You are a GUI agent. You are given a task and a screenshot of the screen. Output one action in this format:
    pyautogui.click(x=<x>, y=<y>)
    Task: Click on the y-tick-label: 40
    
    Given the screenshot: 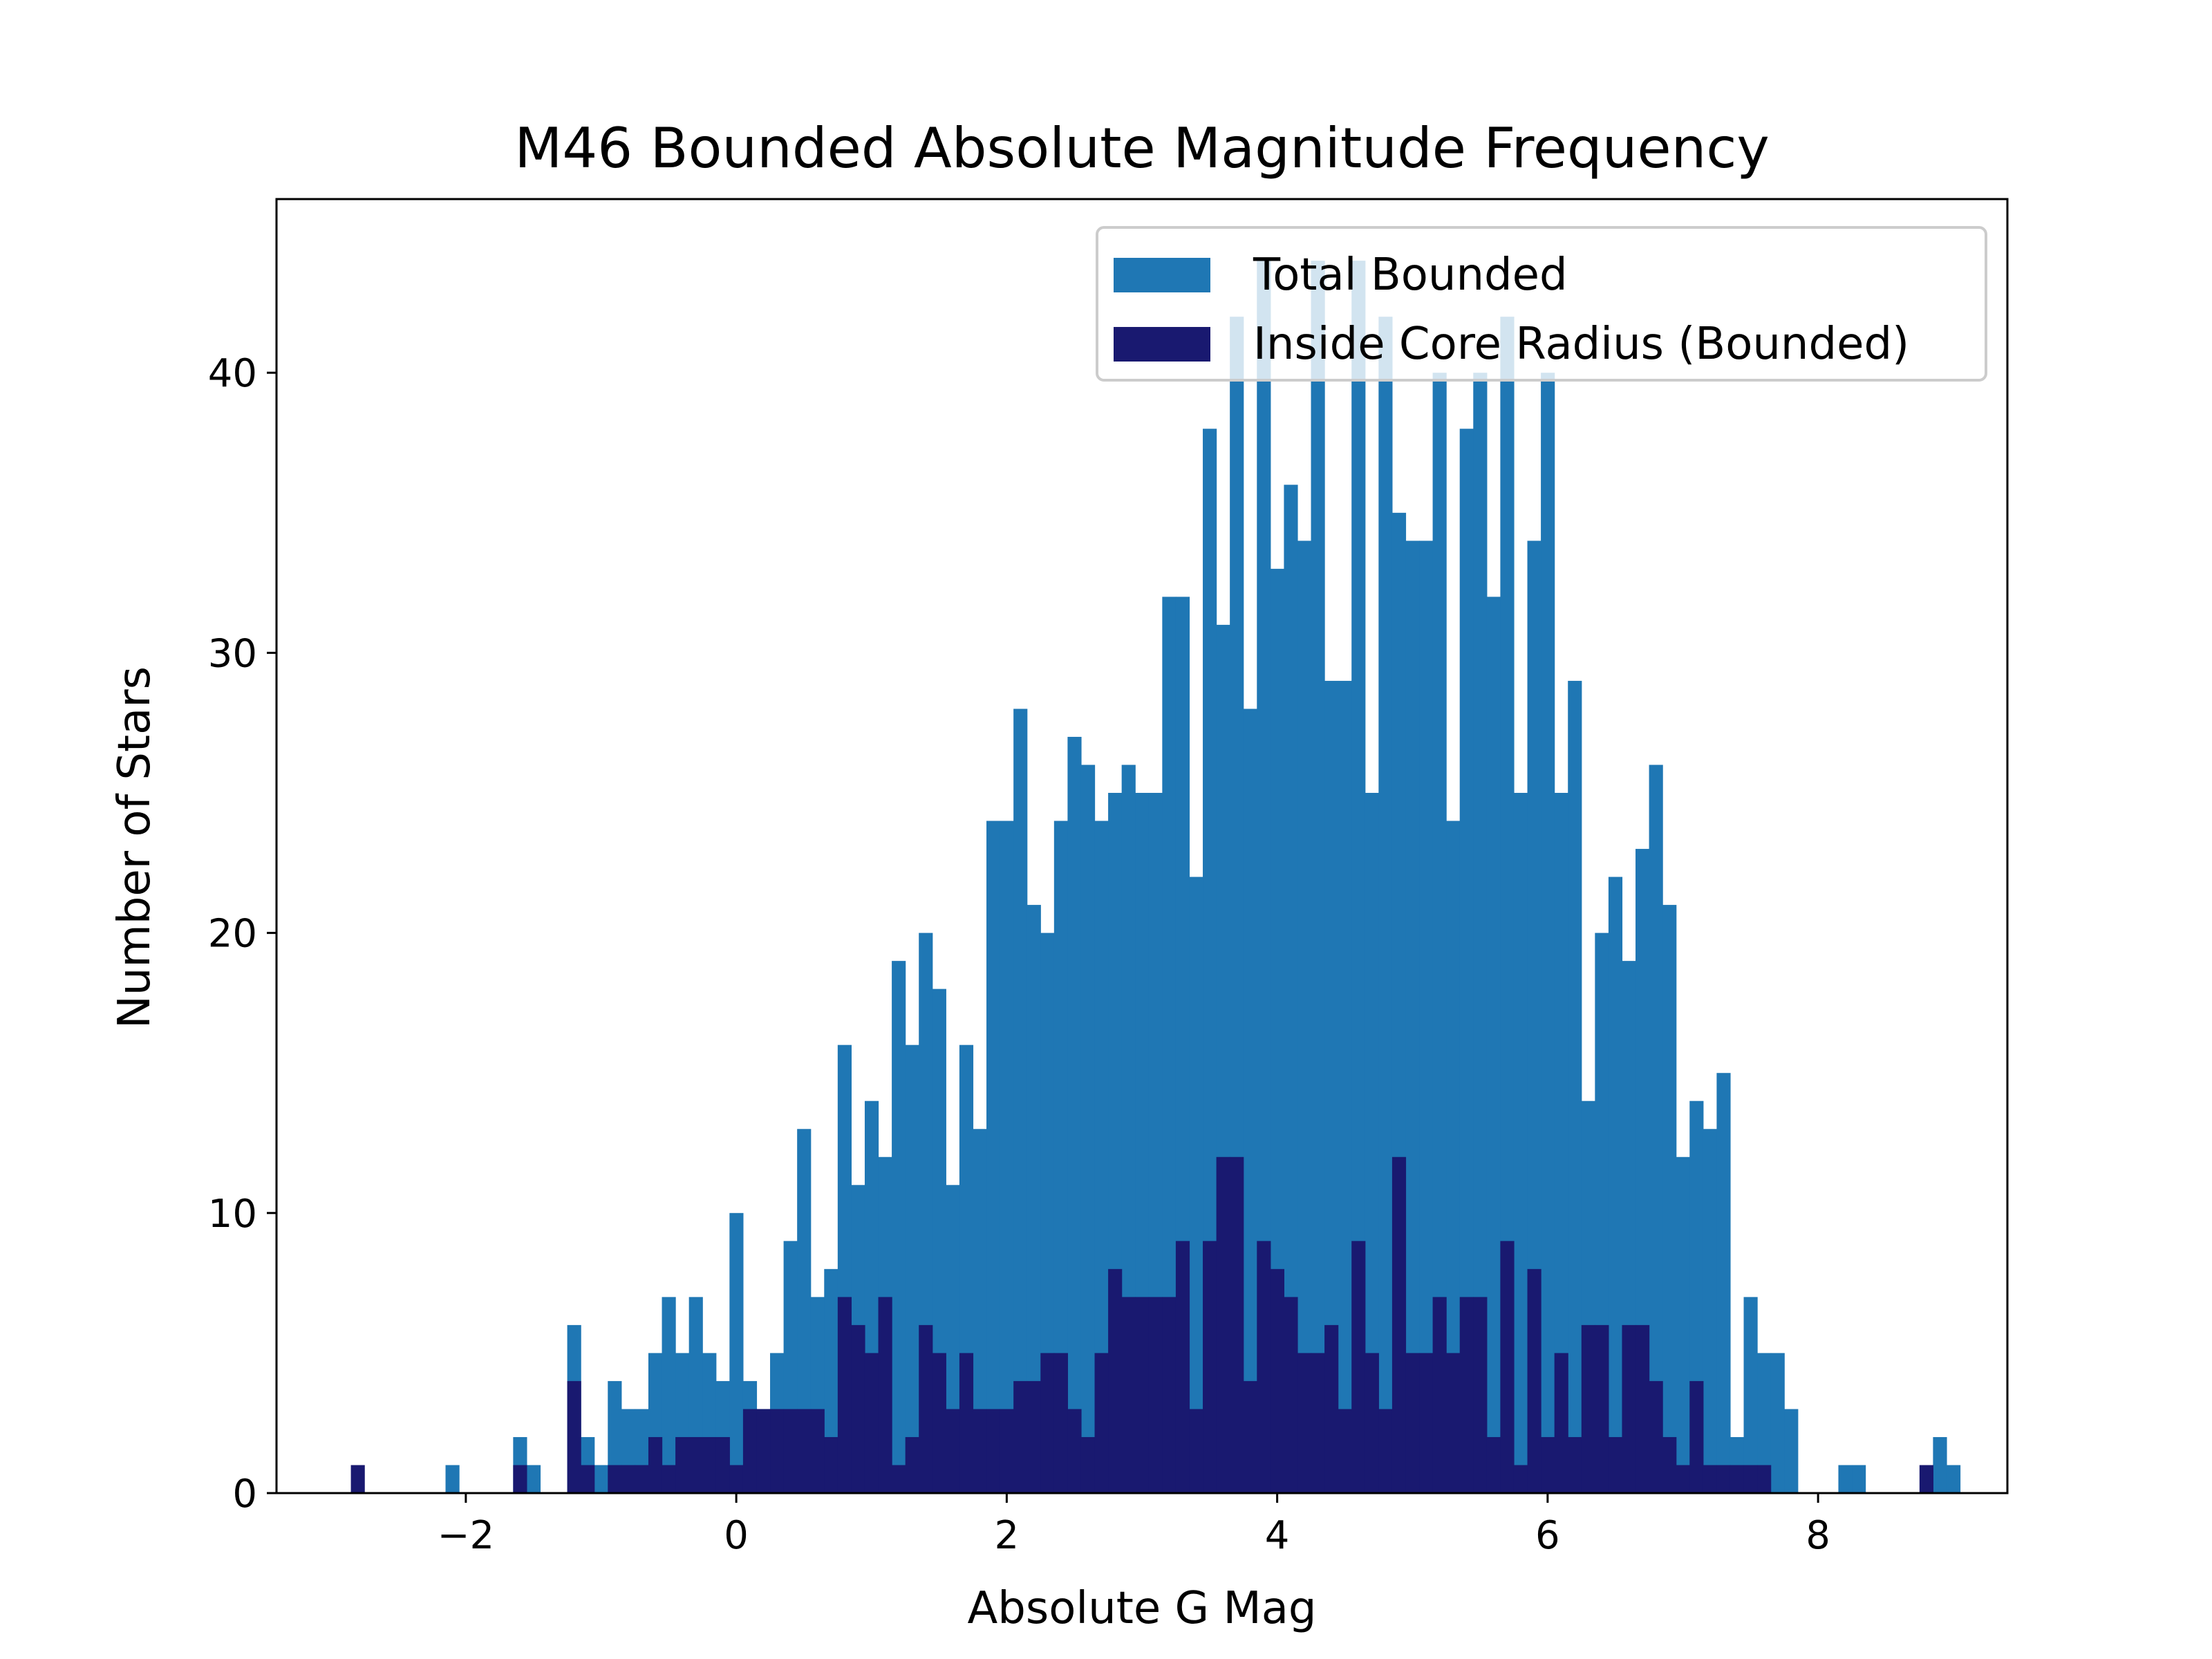 What is the action you would take?
    pyautogui.click(x=232, y=373)
    